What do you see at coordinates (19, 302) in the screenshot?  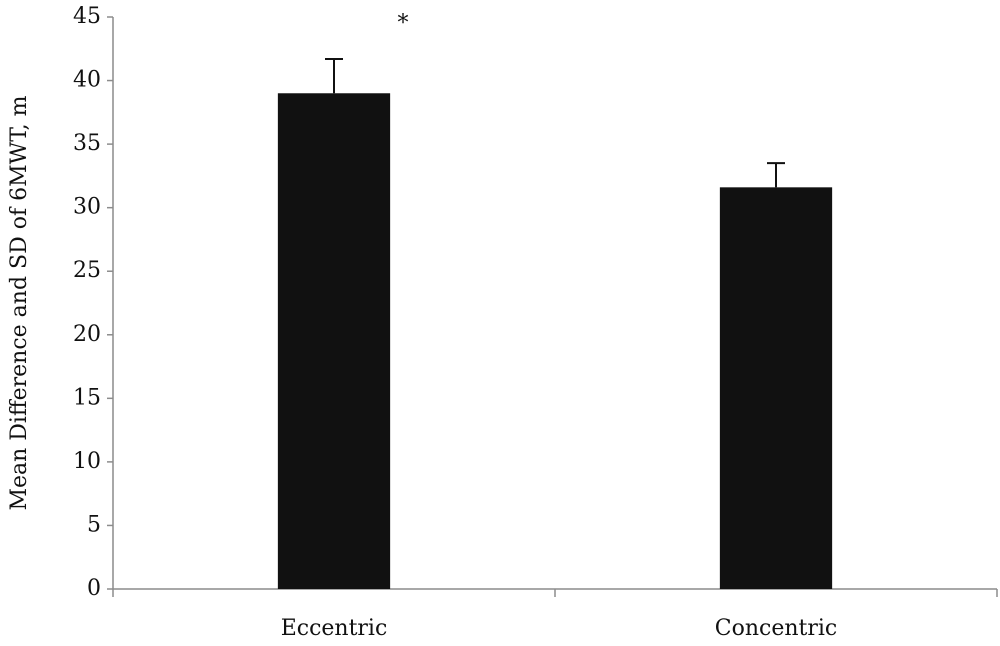 I see `y-axis-label: Mean Difference and SD of 6MWT, m` at bounding box center [19, 302].